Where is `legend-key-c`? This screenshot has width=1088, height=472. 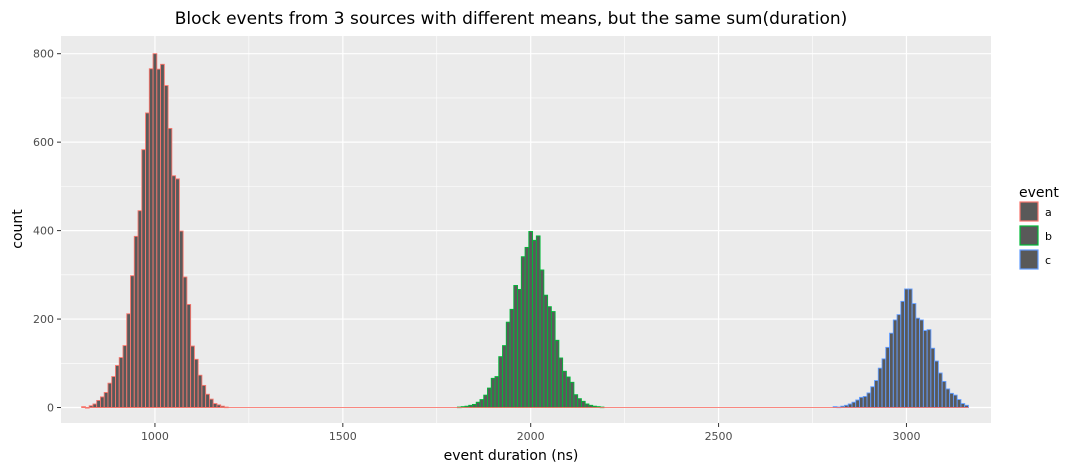
legend-key-c is located at coordinates (1029, 259).